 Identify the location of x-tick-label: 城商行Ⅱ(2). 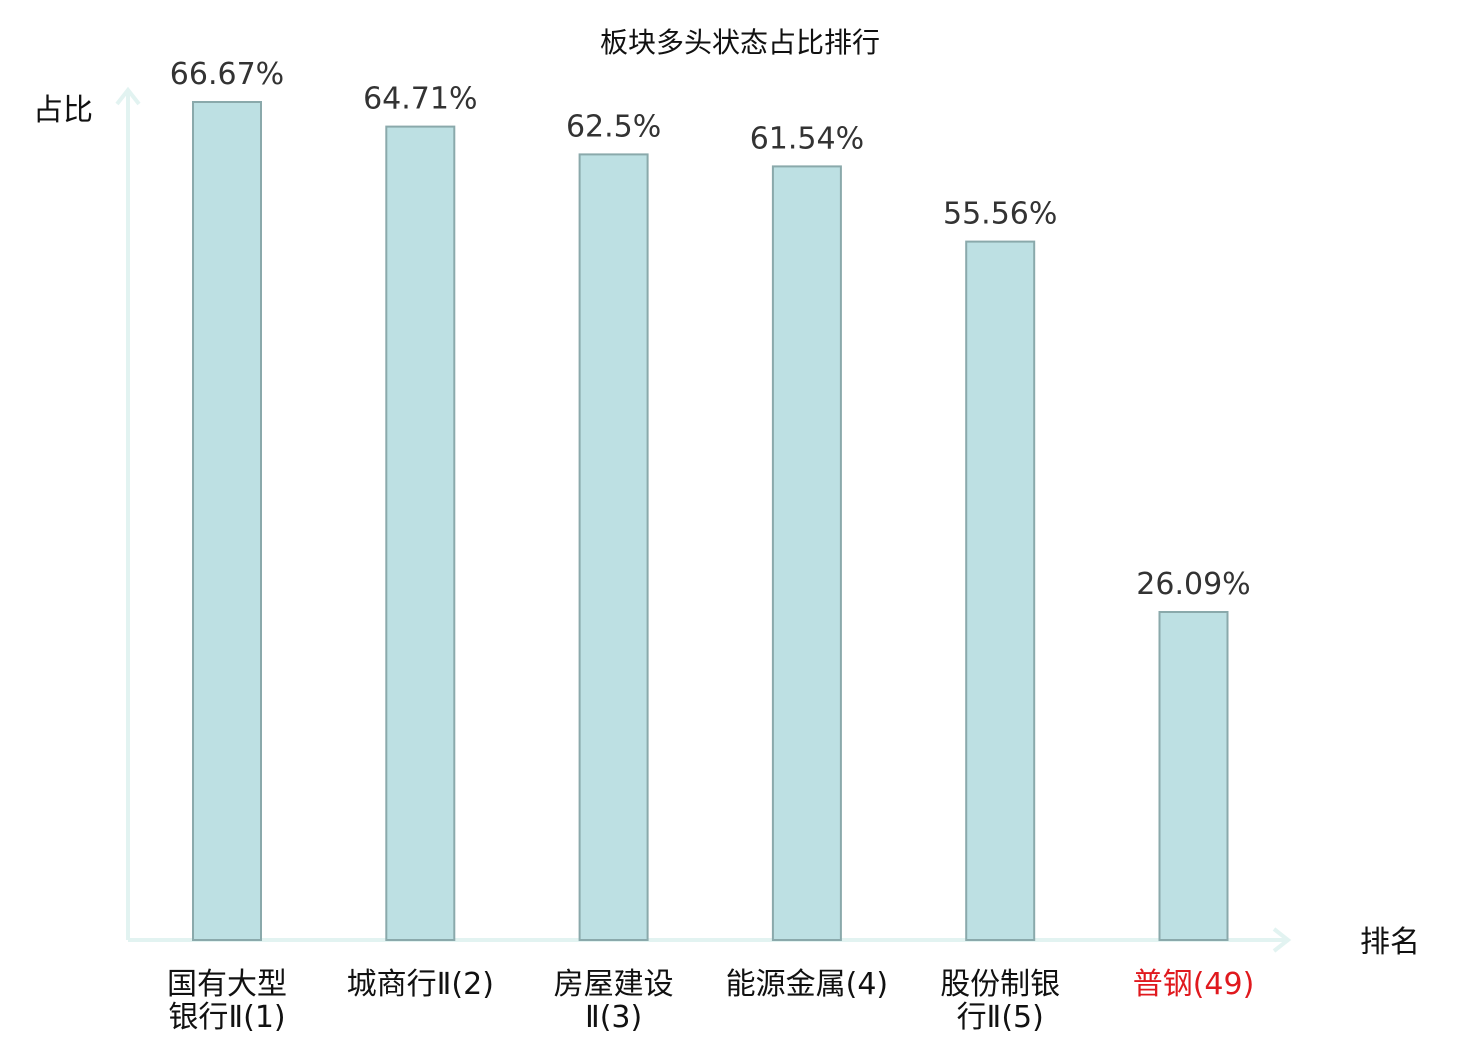
(420, 984).